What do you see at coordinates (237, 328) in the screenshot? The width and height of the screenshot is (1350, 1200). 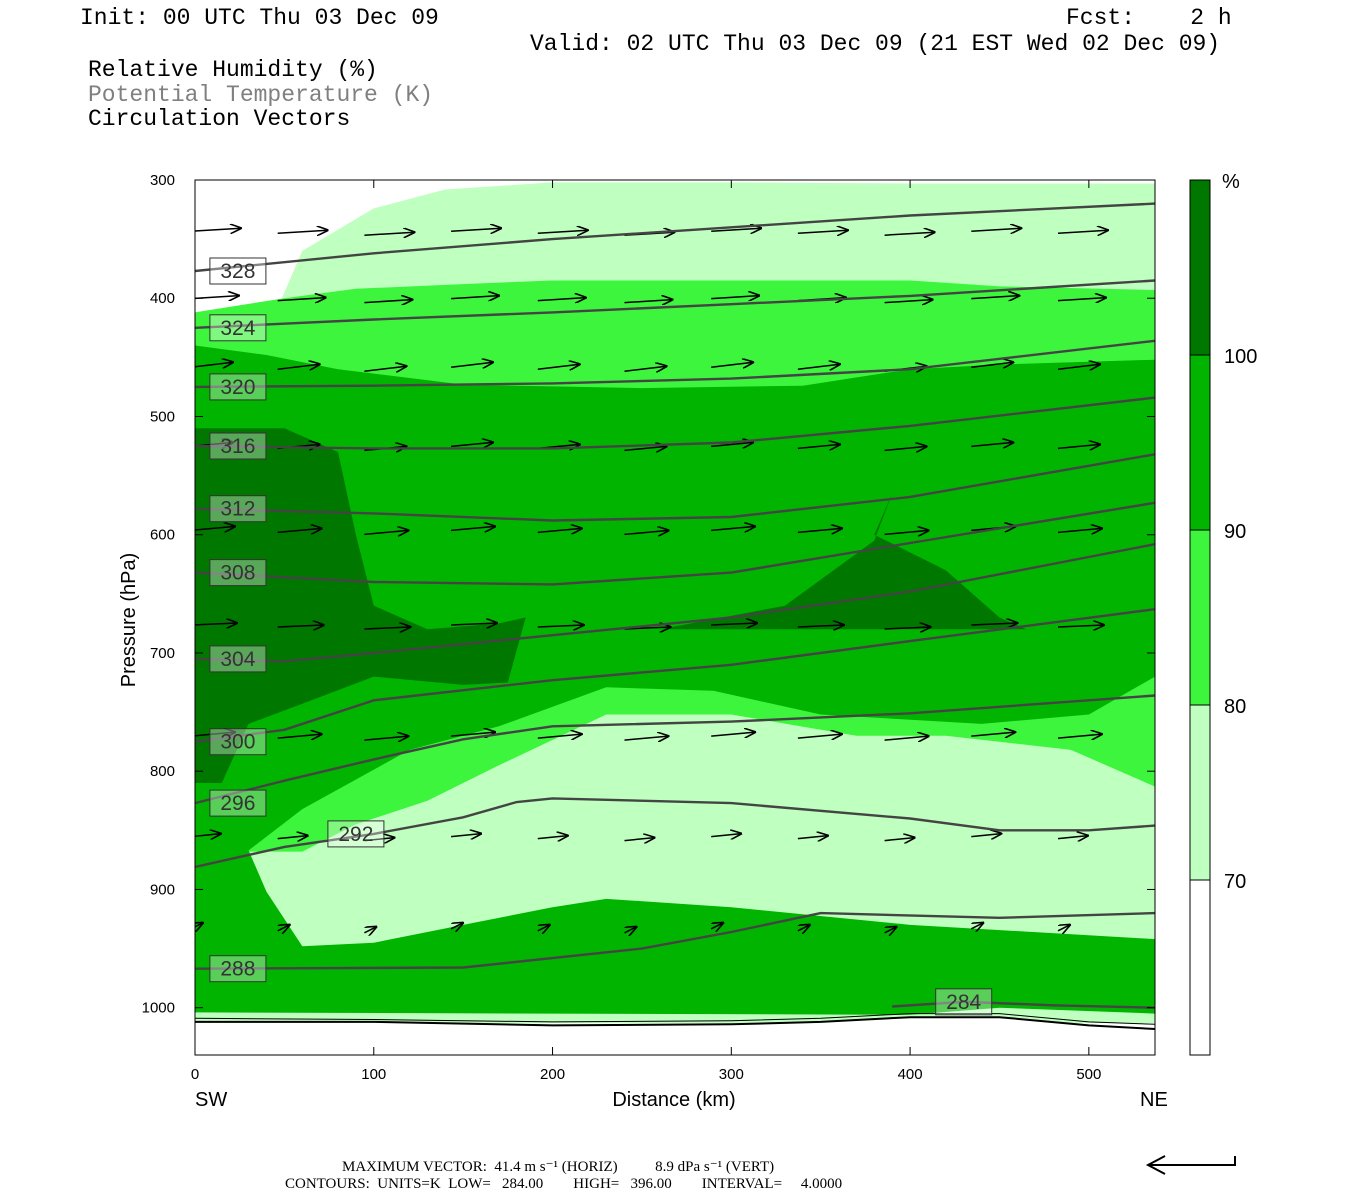 I see `svg-text: 324` at bounding box center [237, 328].